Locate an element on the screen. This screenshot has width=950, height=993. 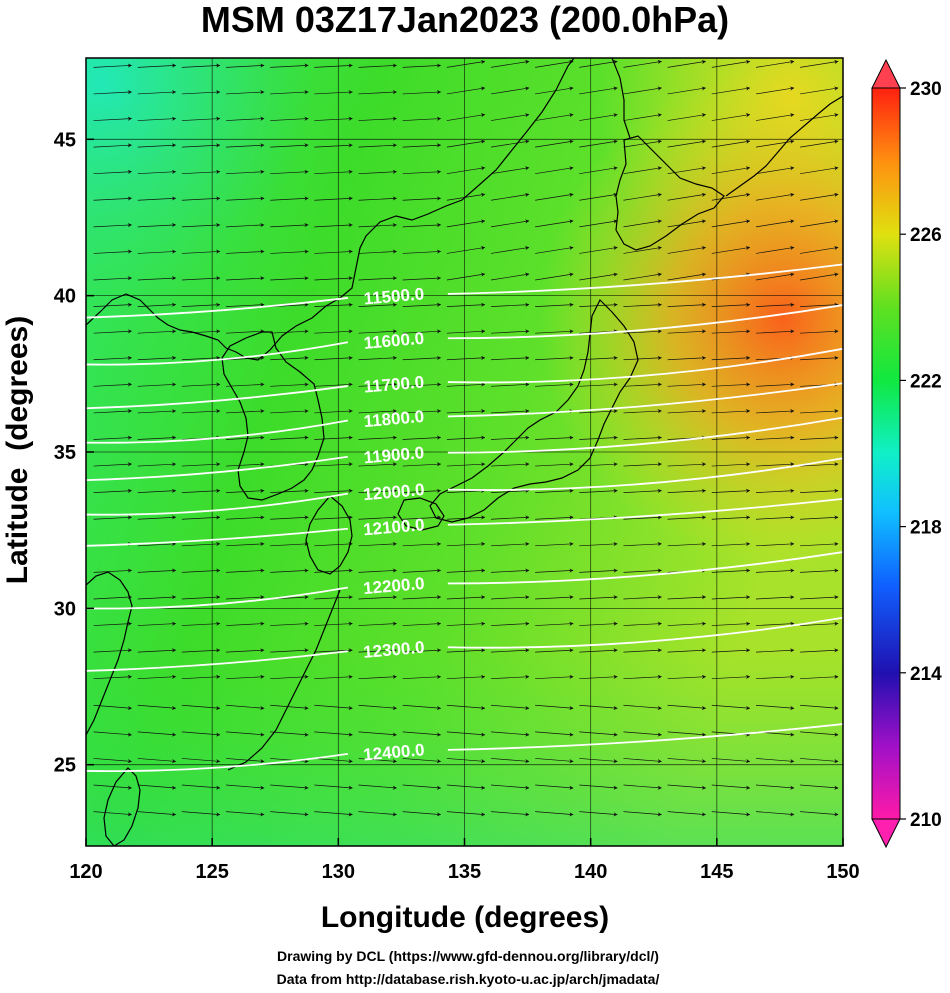
x-tick-label: 130 is located at coordinates (338, 872).